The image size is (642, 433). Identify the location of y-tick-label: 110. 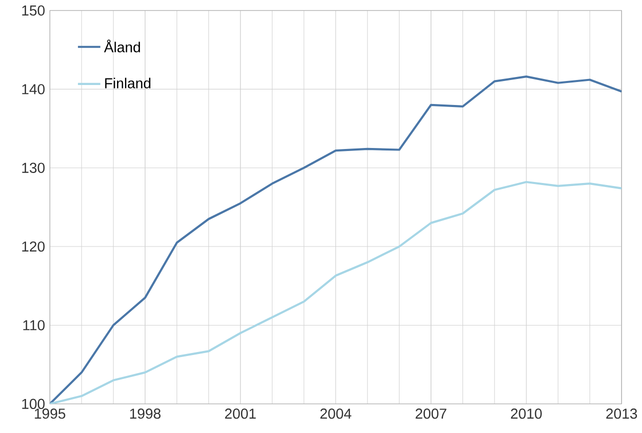
(34, 325).